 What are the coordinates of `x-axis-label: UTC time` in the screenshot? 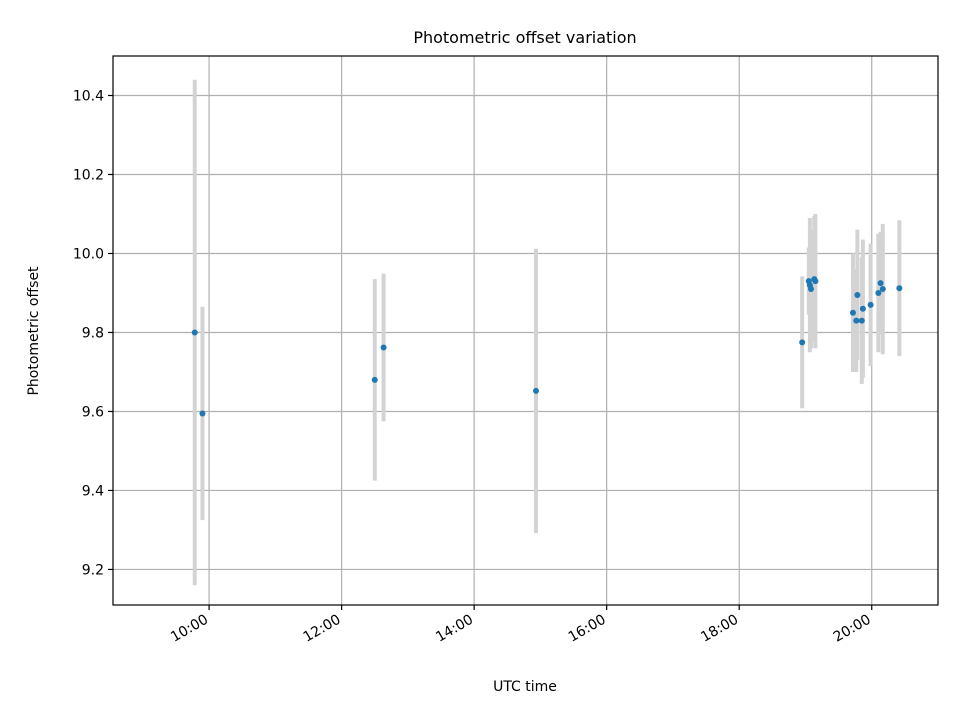 It's located at (525, 687).